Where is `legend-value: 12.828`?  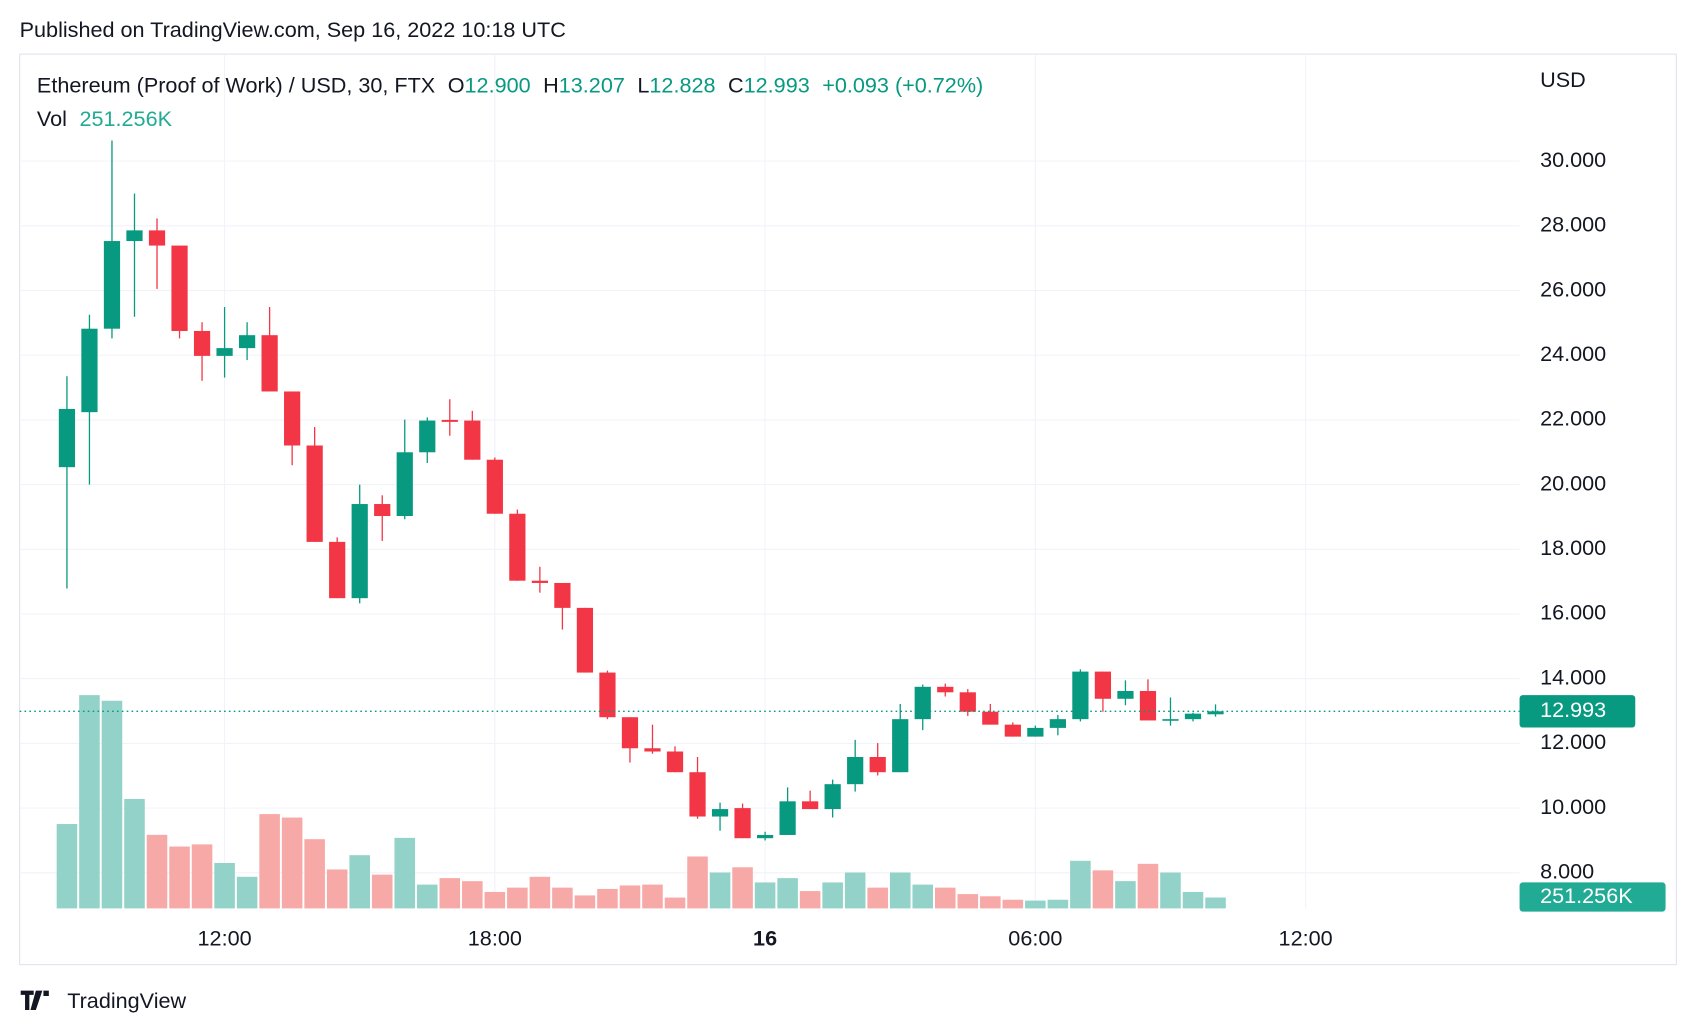
legend-value: 12.828 is located at coordinates (682, 84).